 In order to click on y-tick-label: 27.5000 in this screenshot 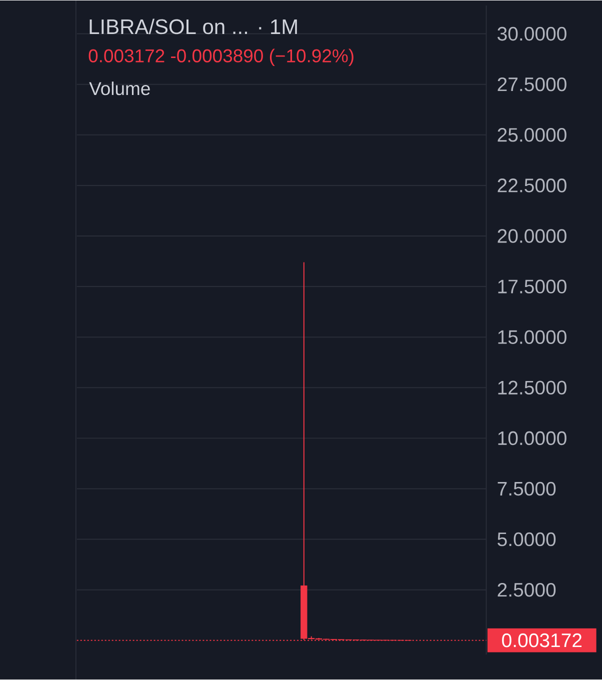, I will do `click(532, 84)`.